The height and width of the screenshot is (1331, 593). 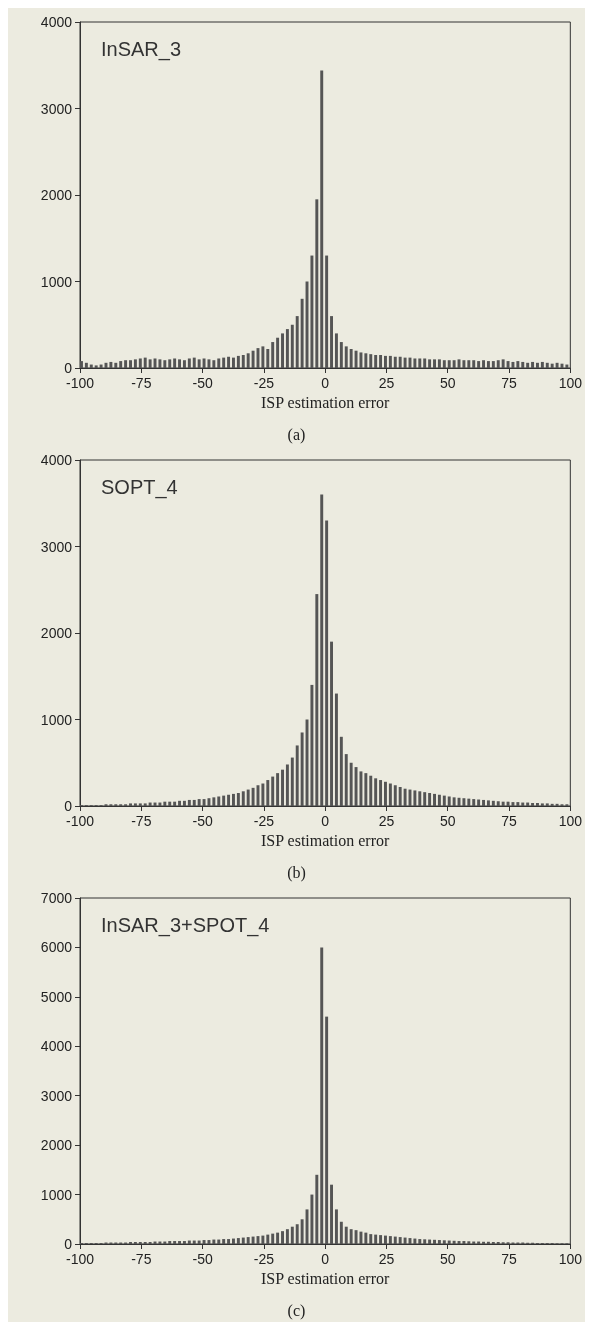 I want to click on text: InSAR_3+SPOT_4, so click(x=185, y=925).